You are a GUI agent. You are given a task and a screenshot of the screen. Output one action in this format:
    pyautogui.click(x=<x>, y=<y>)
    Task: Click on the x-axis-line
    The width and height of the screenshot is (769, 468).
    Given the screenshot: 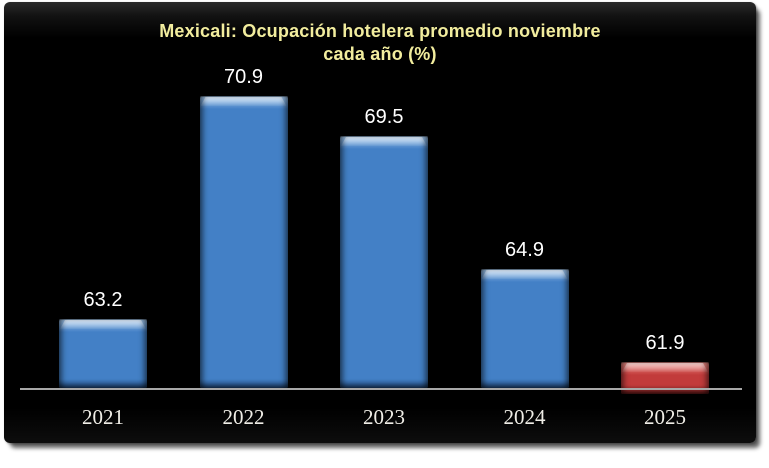 What is the action you would take?
    pyautogui.click(x=381, y=389)
    